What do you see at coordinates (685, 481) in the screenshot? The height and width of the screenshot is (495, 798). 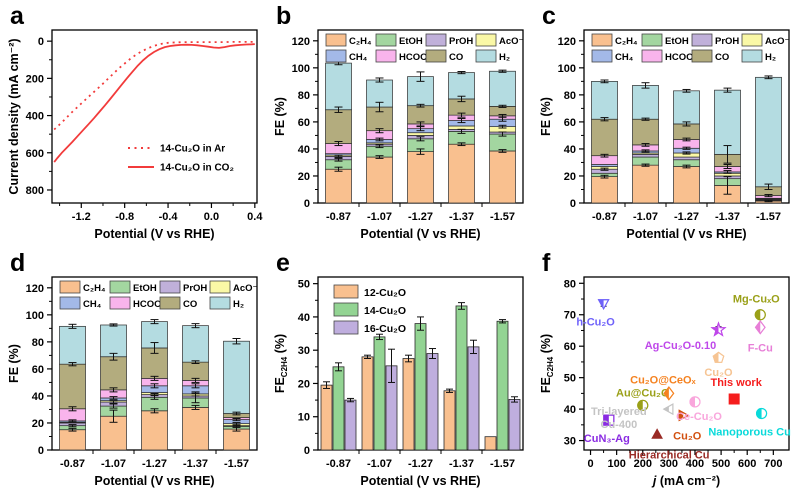 I see `svg-text: j (mA cm⁻²)` at bounding box center [685, 481].